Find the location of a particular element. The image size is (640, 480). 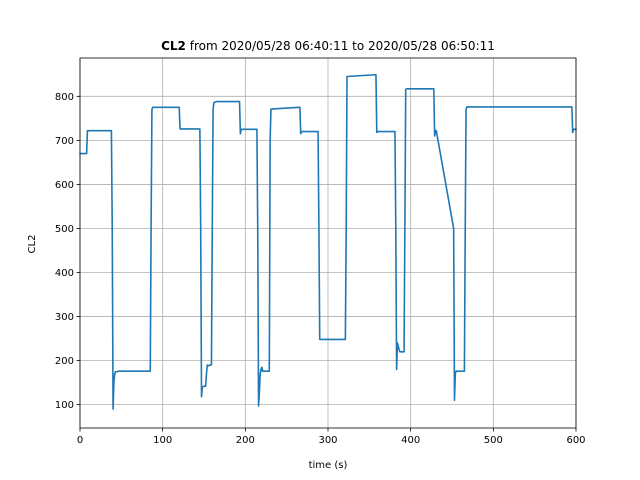

x-tick-label: 200 is located at coordinates (245, 440).